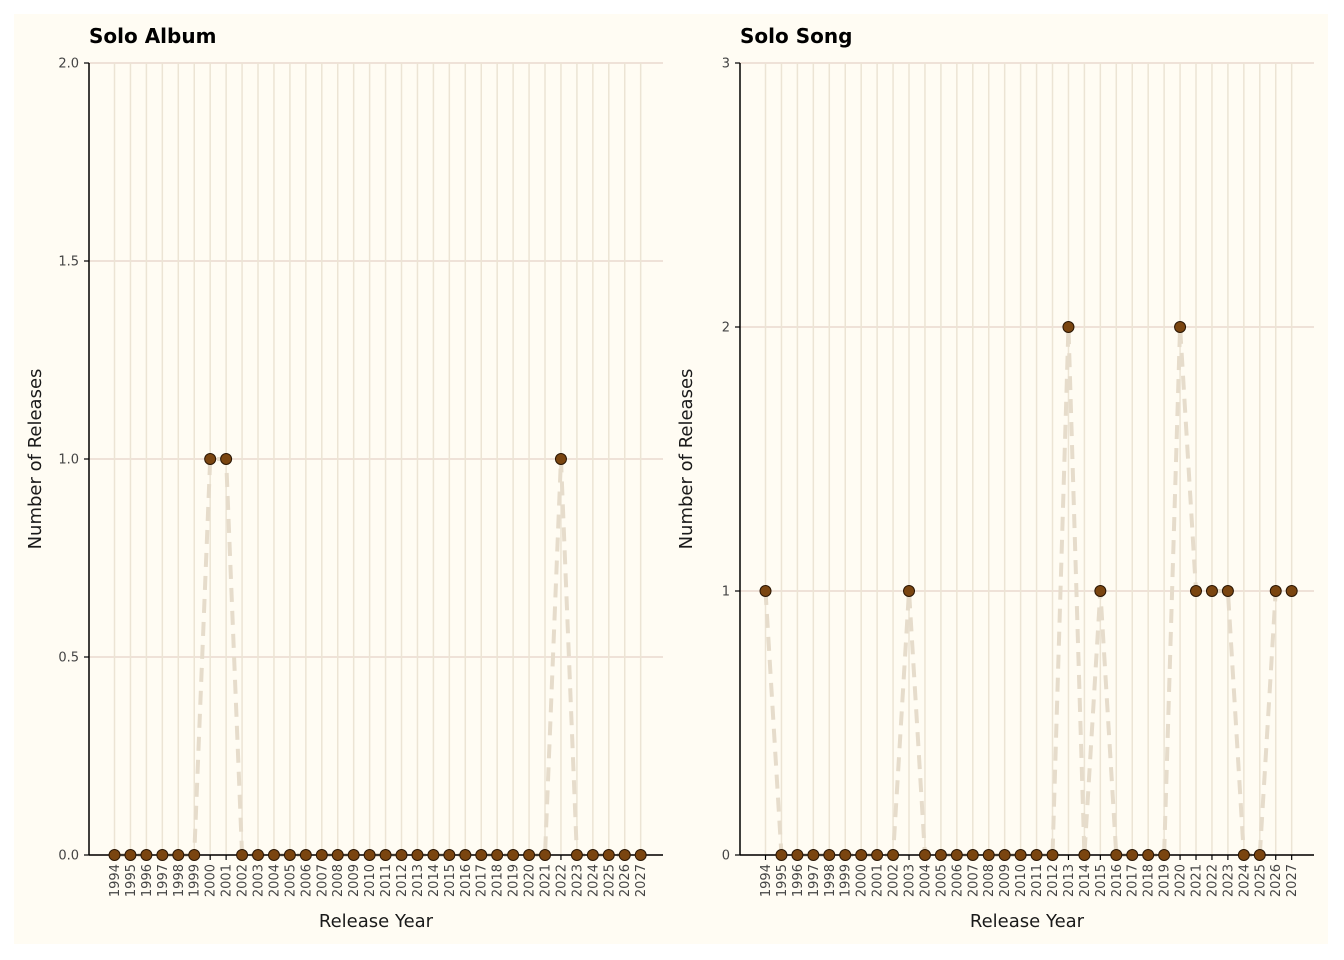  Describe the element at coordinates (259, 880) in the screenshot. I see `x-tick-label: 2003` at that location.